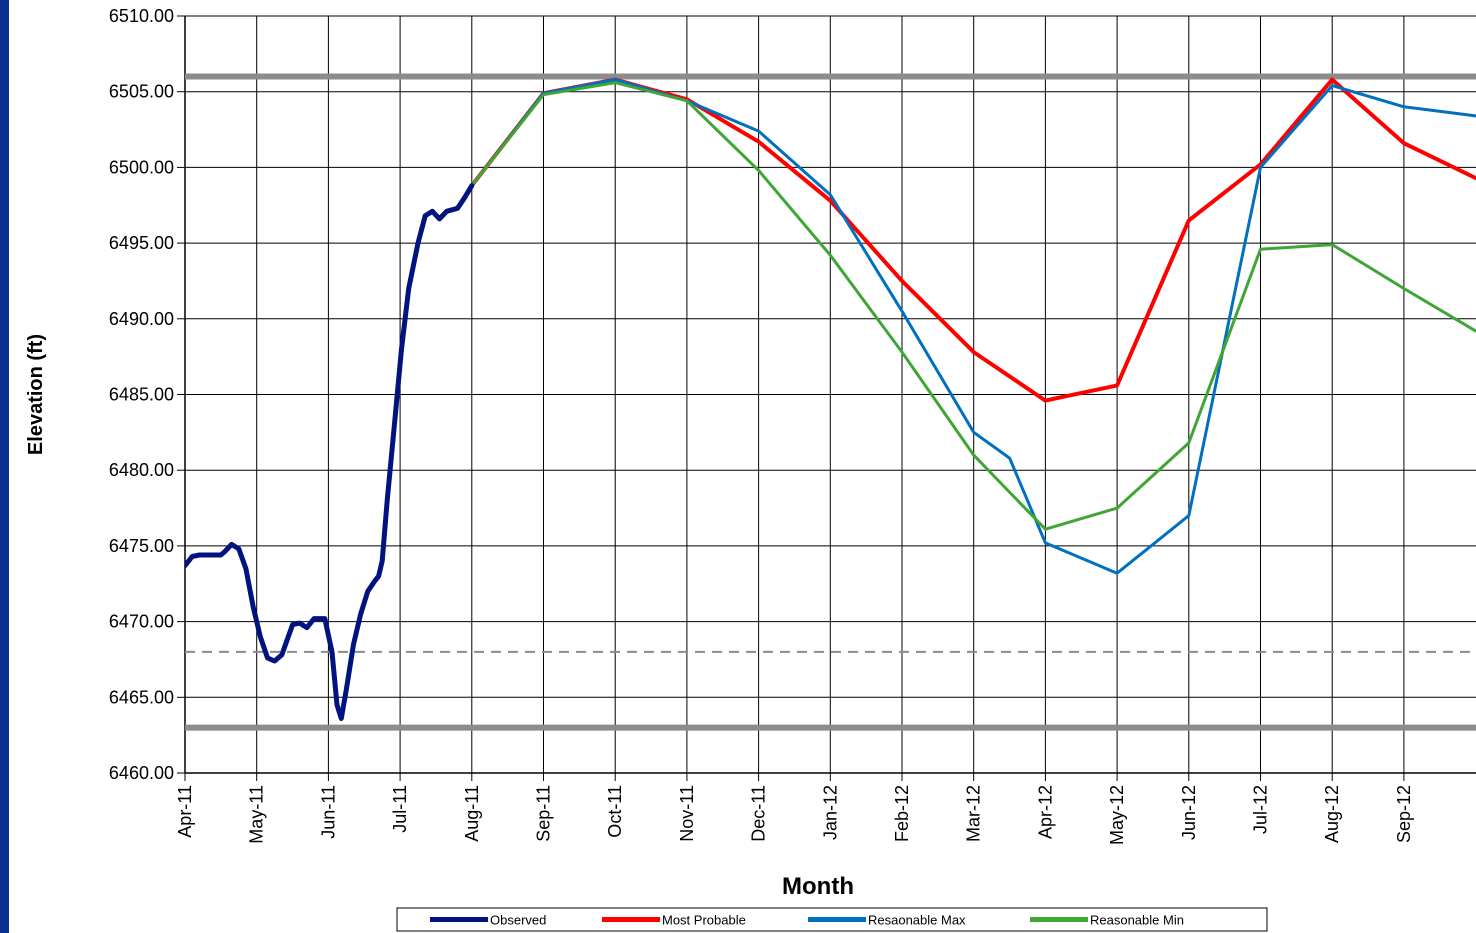  What do you see at coordinates (759, 813) in the screenshot?
I see `x-tick-label: Dec-11` at bounding box center [759, 813].